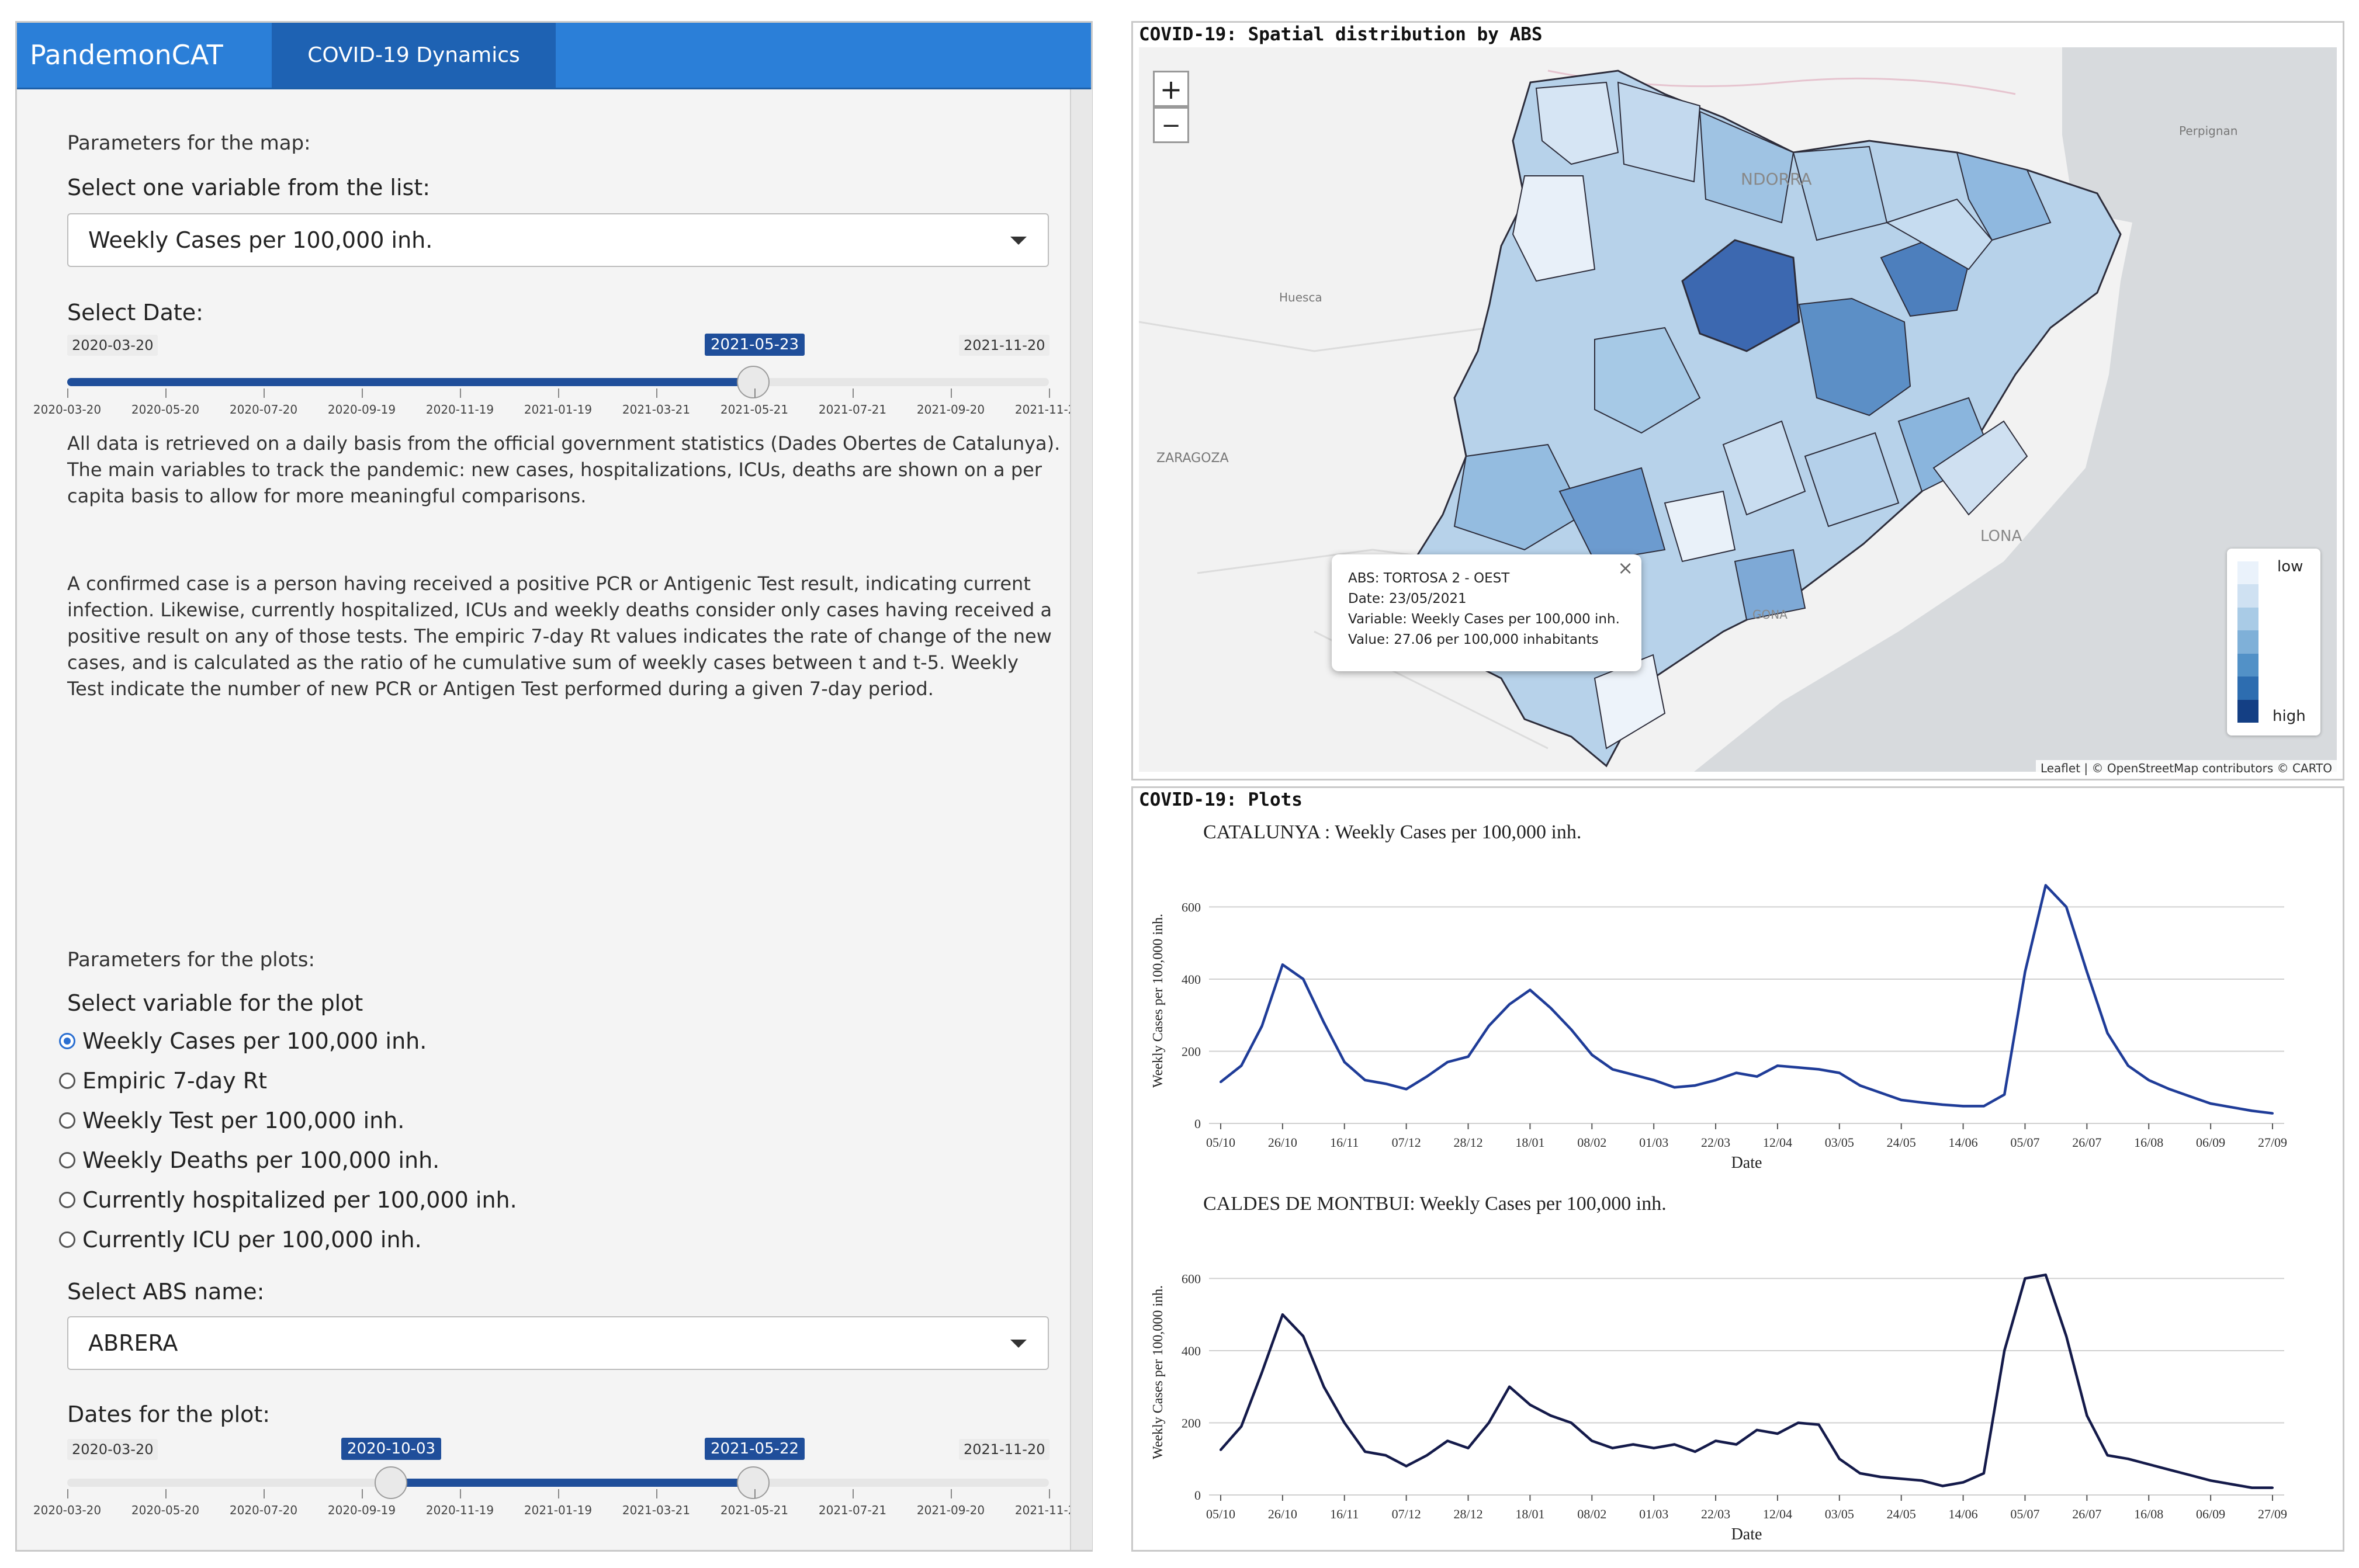  I want to click on y-tick-label: 600, so click(1191, 907).